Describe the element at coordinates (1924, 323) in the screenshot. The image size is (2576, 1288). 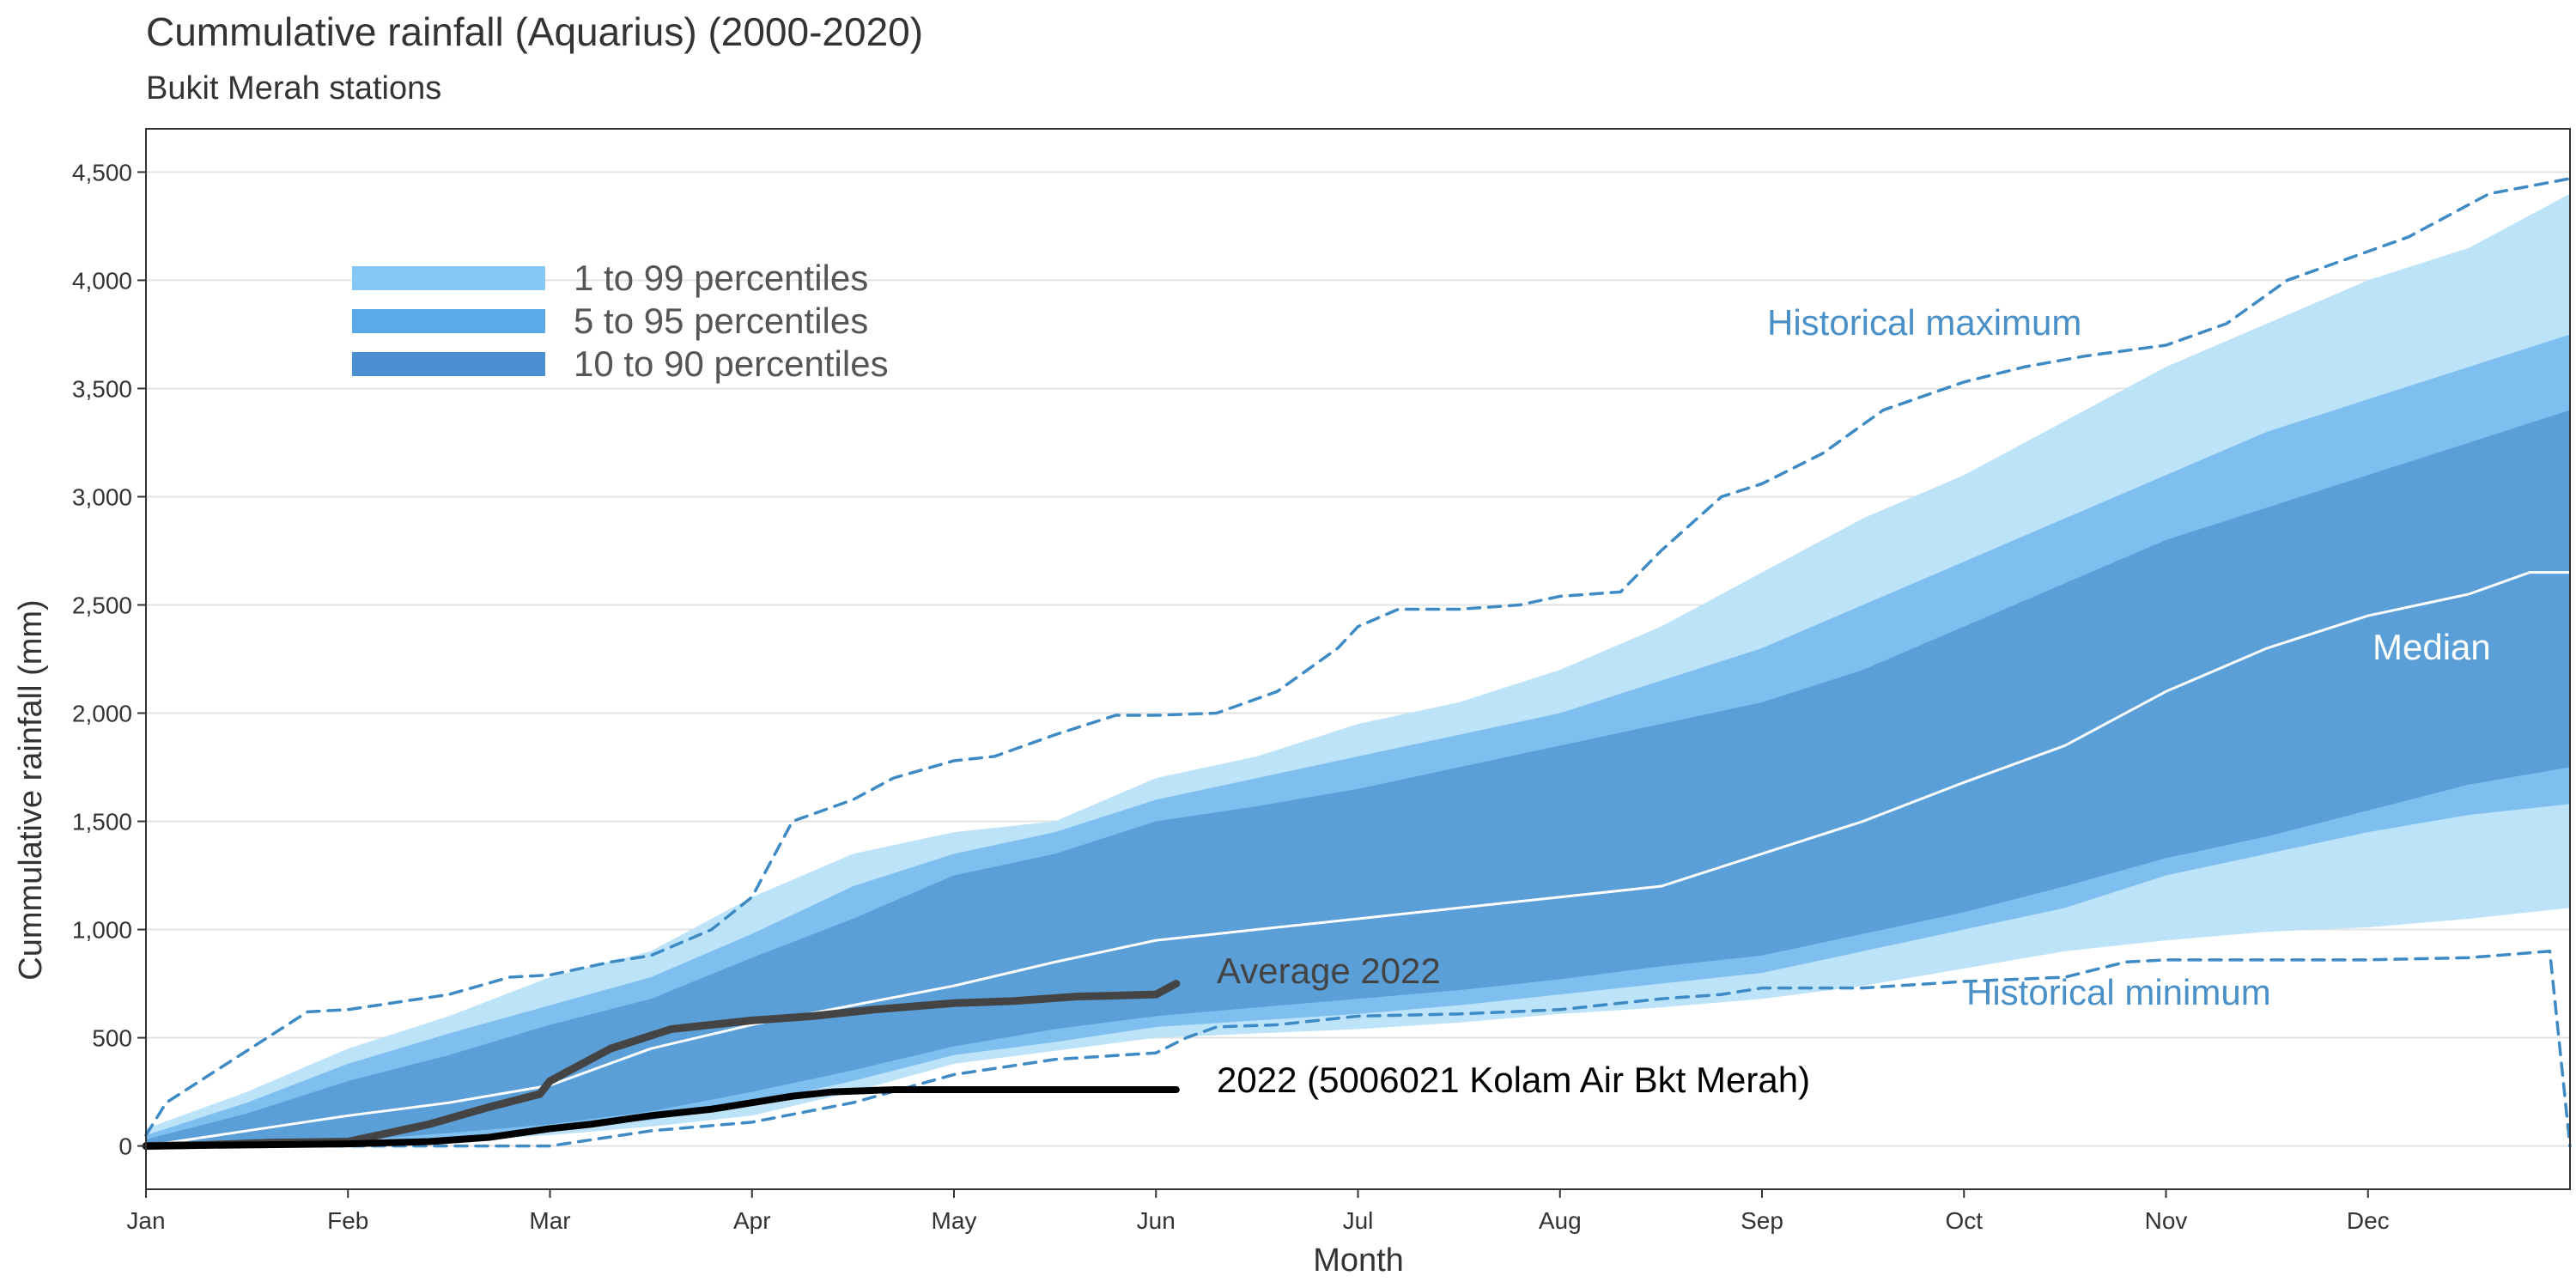
I see `annotation-historical-maximum: Historical maximum` at that location.